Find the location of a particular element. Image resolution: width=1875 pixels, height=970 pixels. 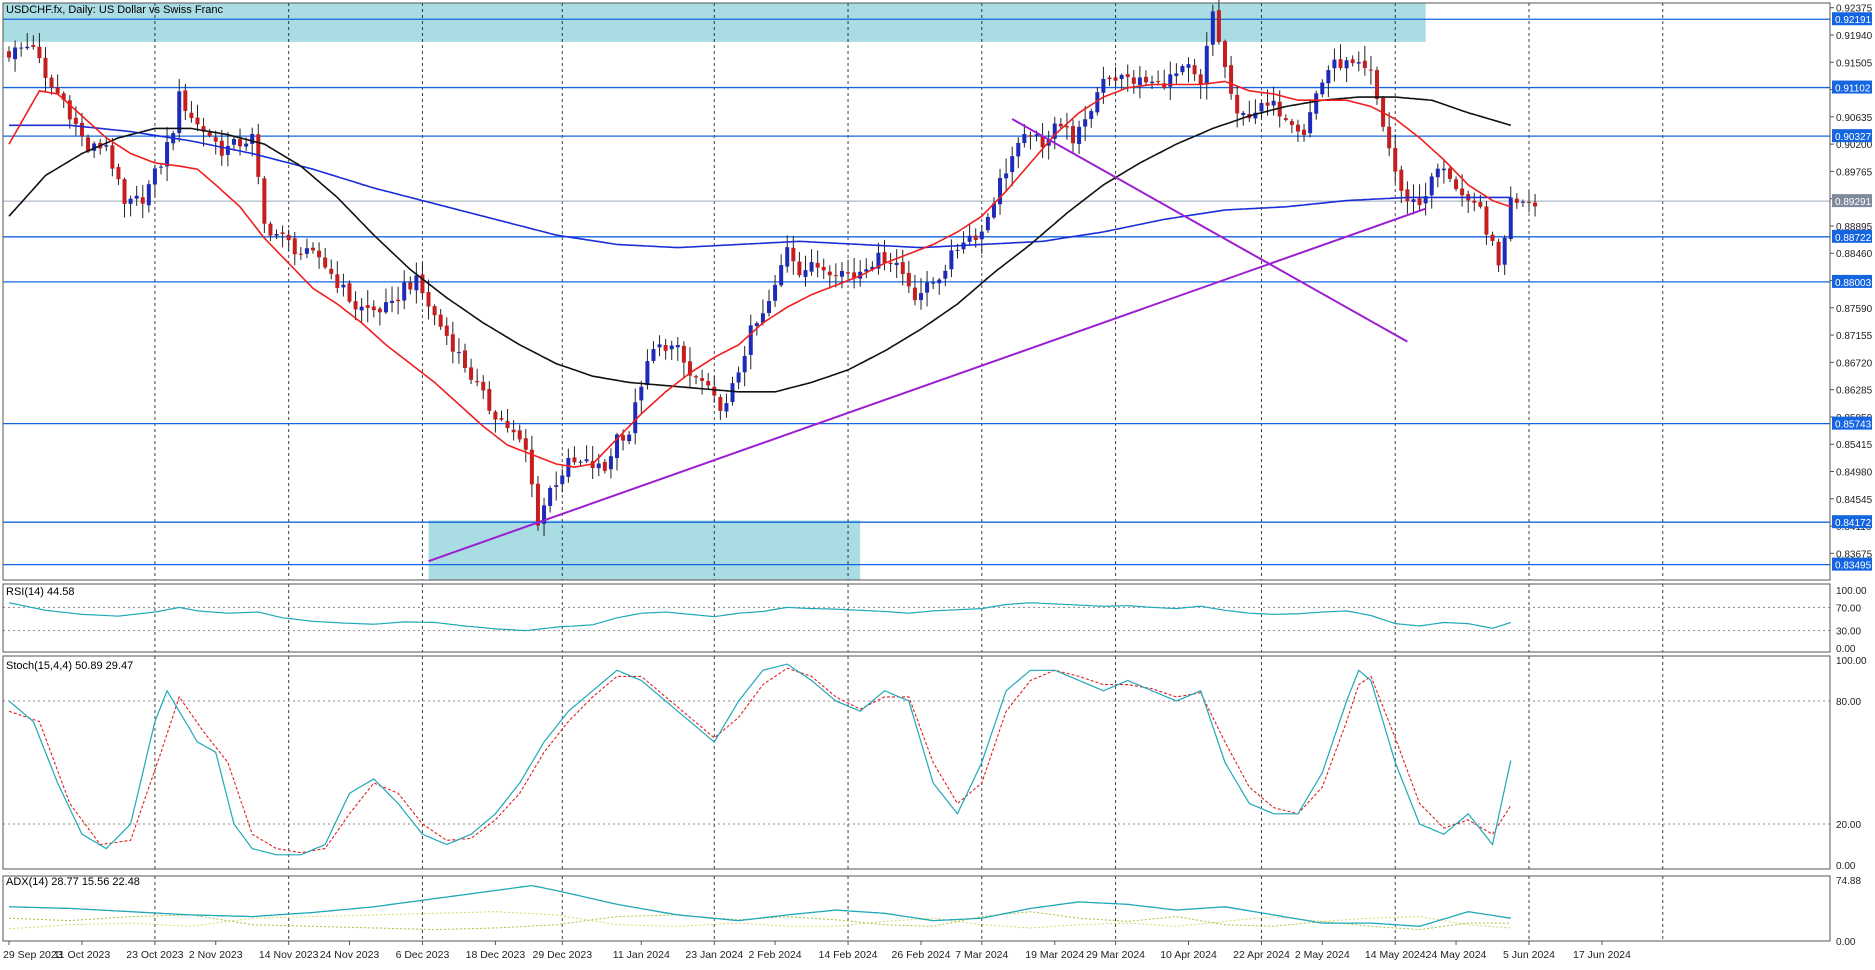

ma-slow-line is located at coordinates (760, 186).